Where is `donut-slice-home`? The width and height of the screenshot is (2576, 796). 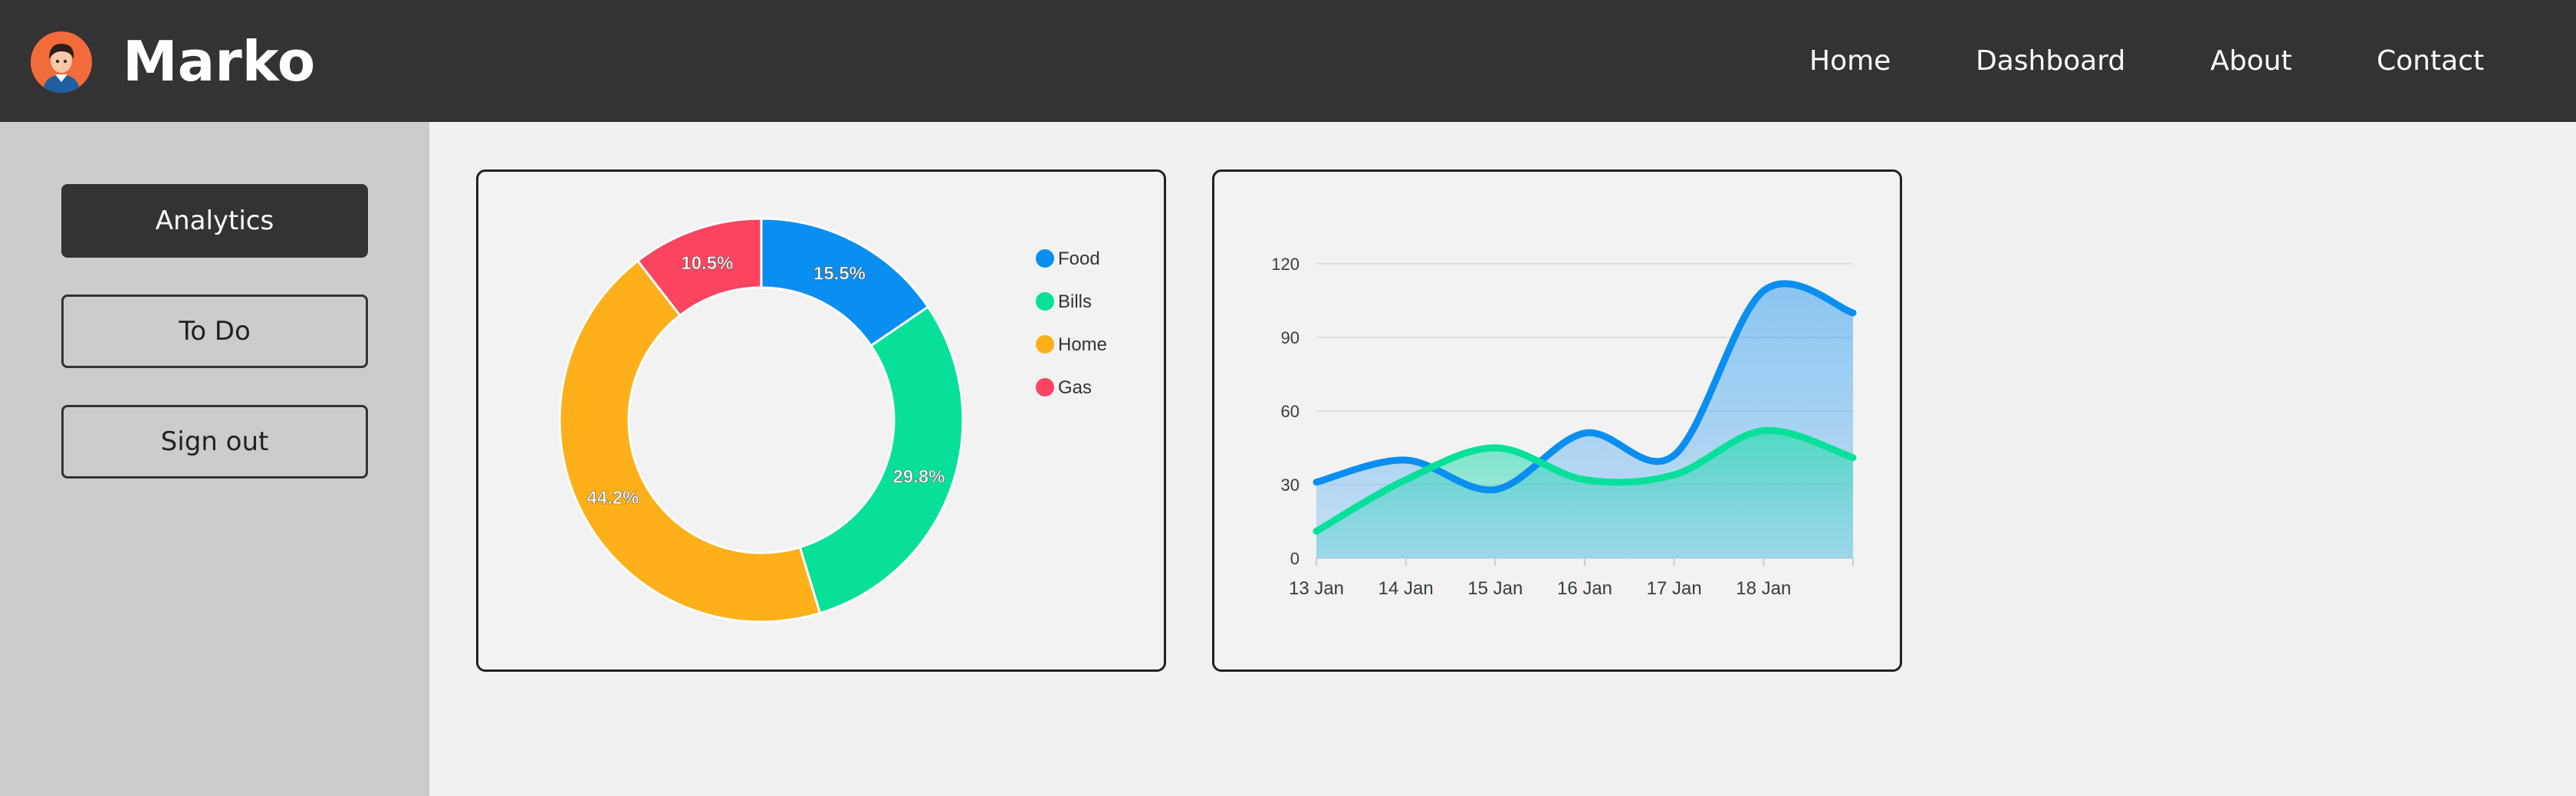 donut-slice-home is located at coordinates (690, 441).